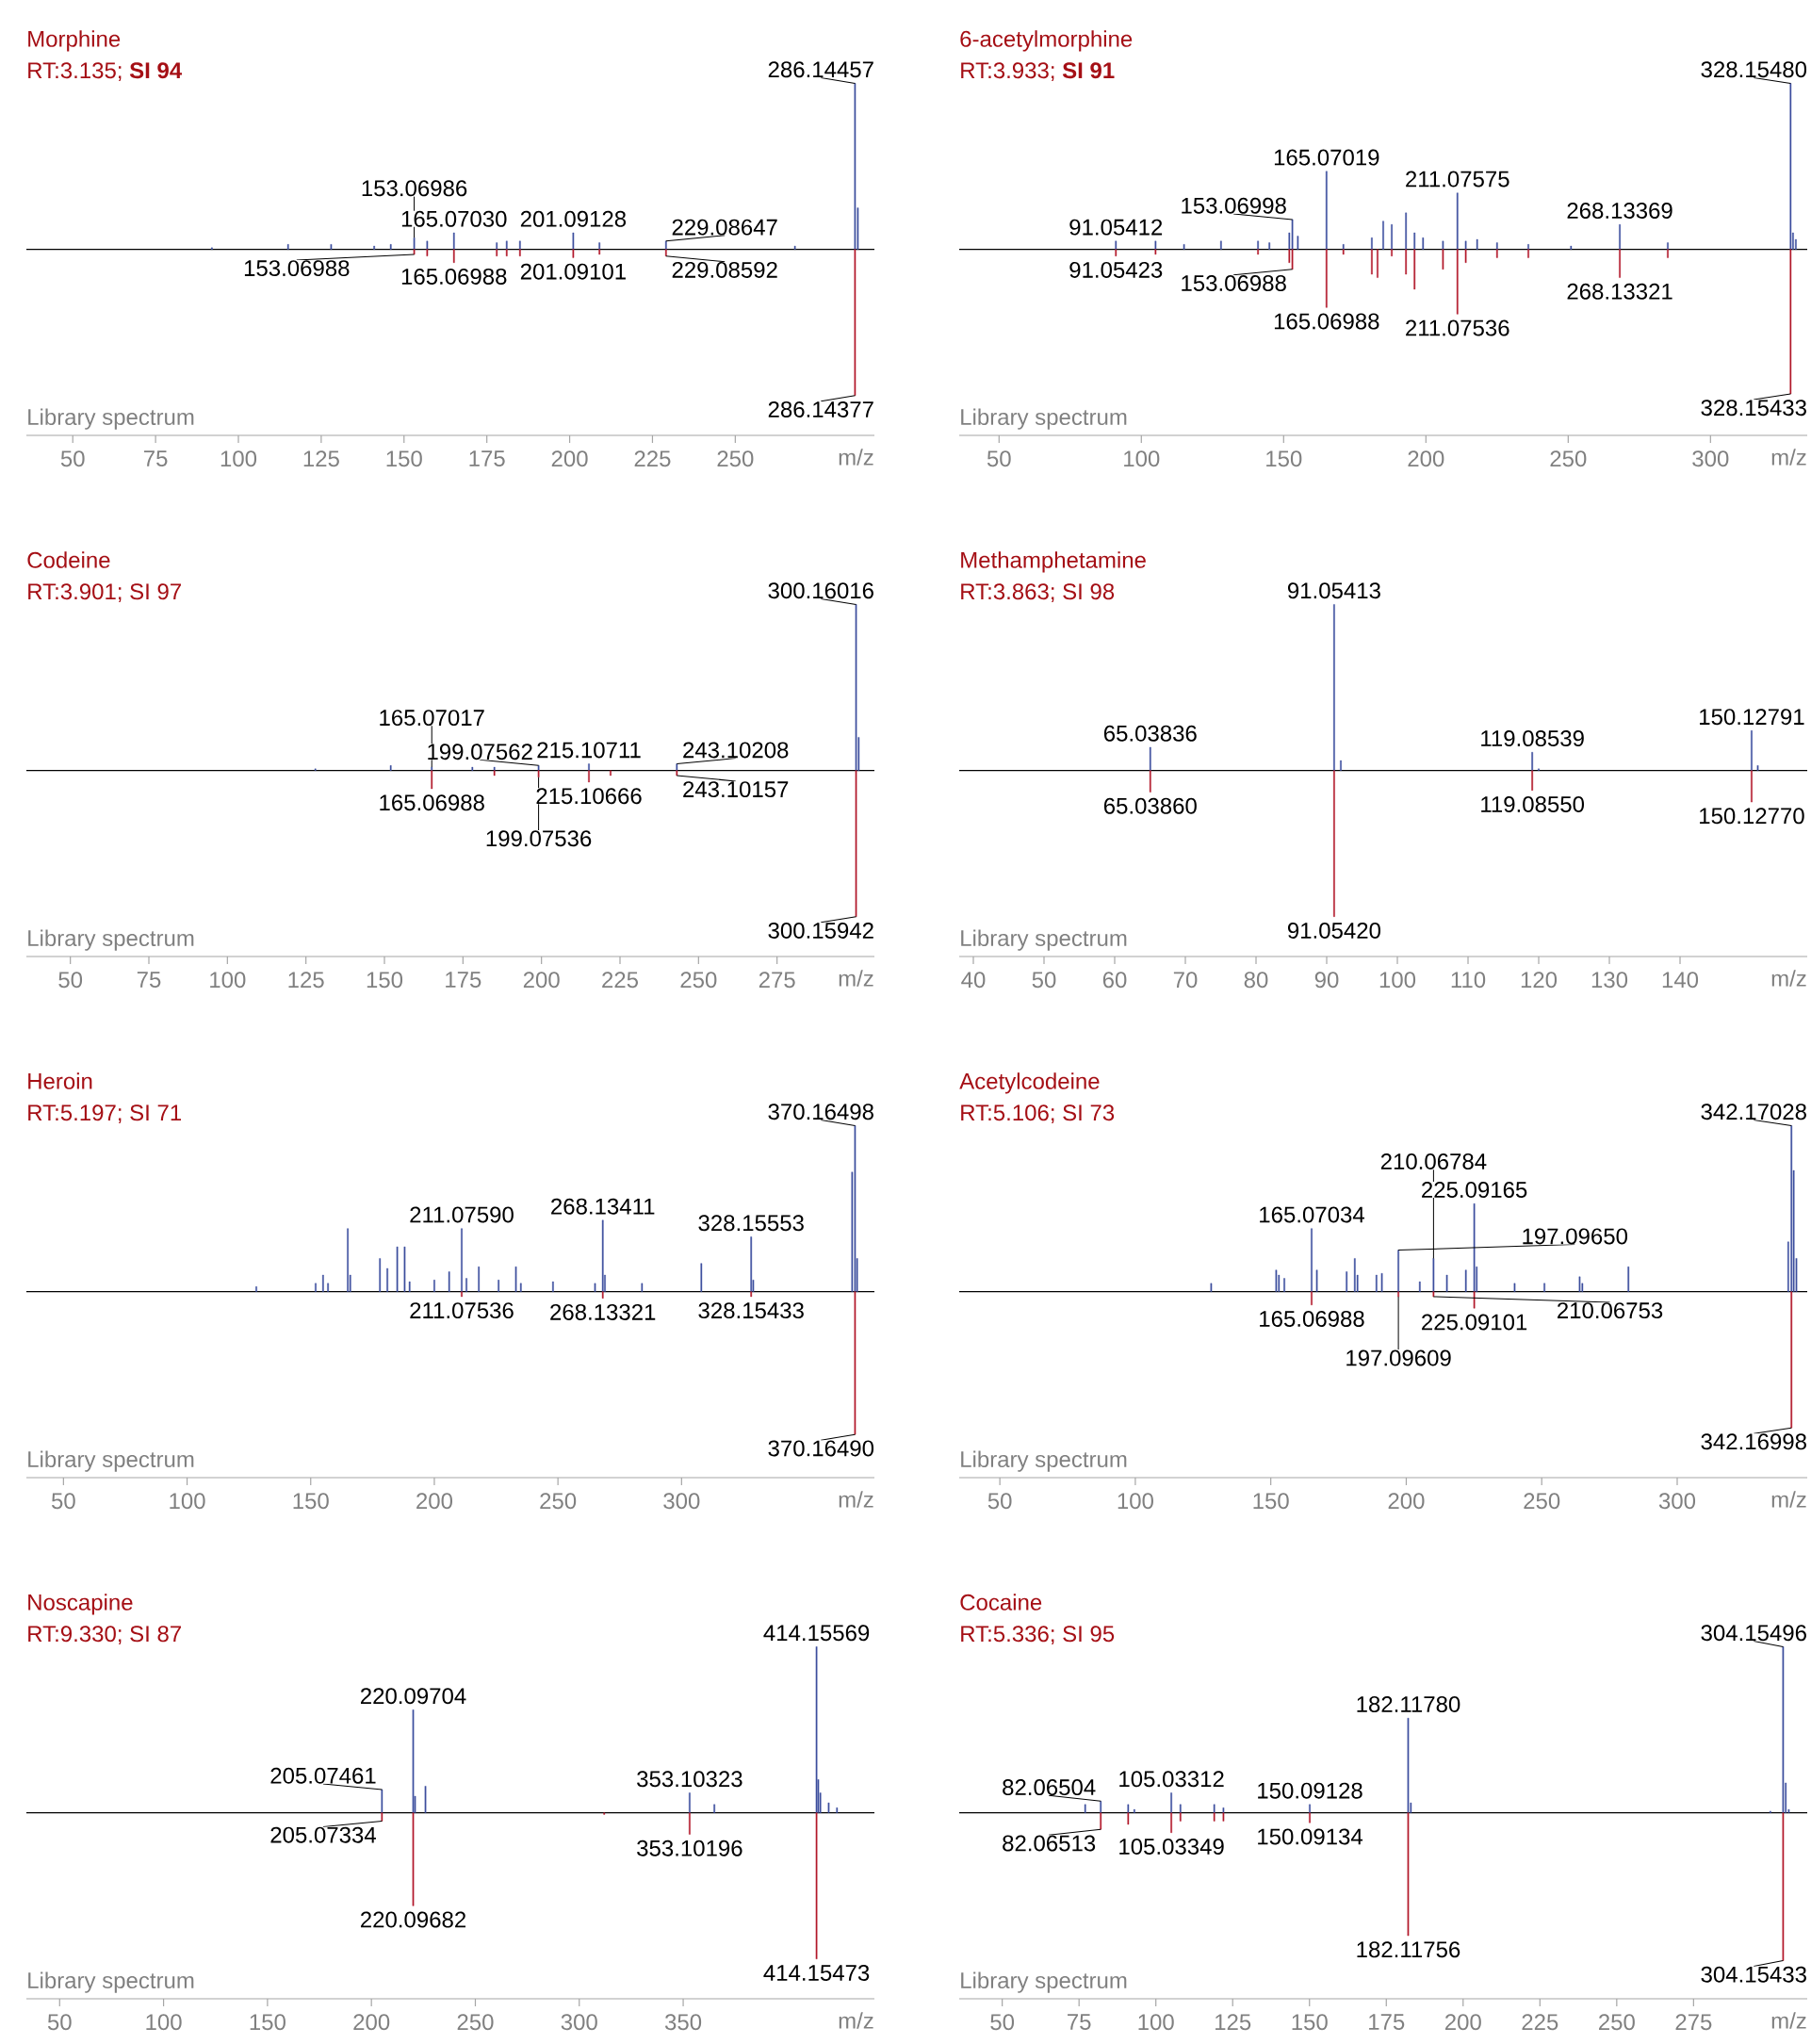  Describe the element at coordinates (589, 750) in the screenshot. I see `annotation: 215.10711` at that location.